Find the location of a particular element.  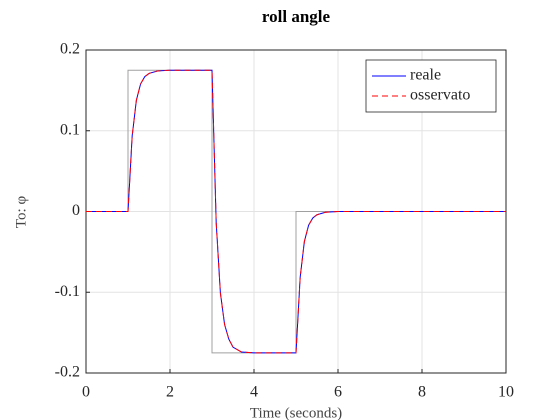

y-tick-label: 0.1 is located at coordinates (70, 129).